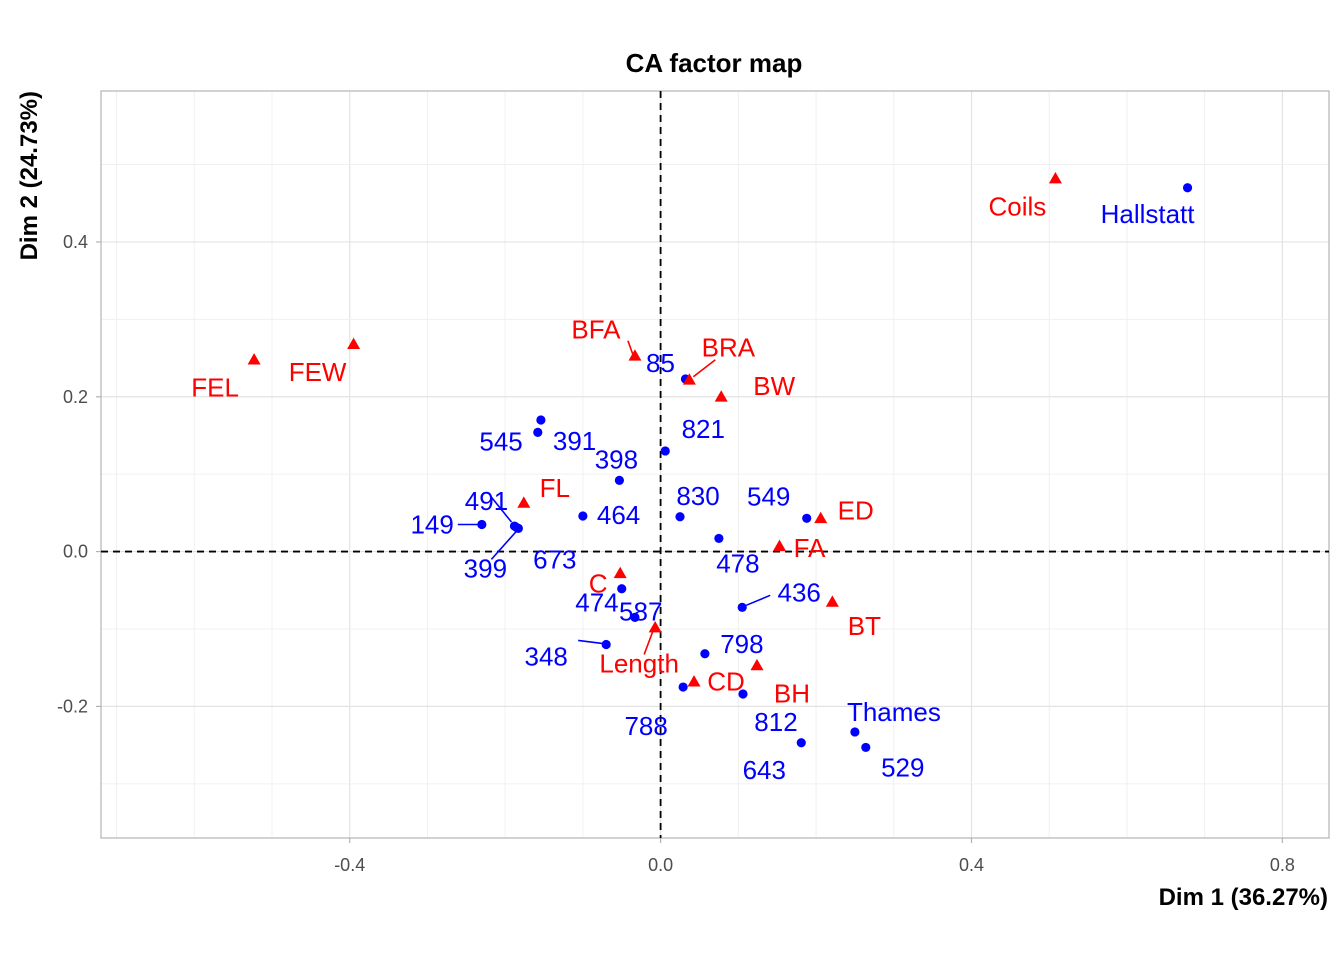 This screenshot has height=960, width=1344. What do you see at coordinates (775, 722) in the screenshot?
I see `label-812: 812` at bounding box center [775, 722].